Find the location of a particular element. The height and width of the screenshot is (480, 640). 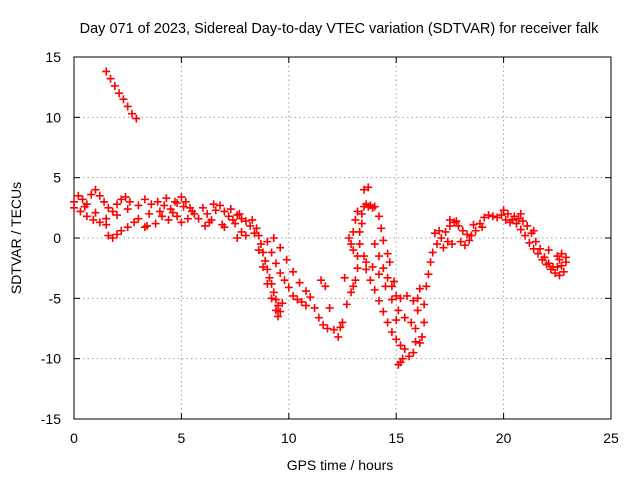

series-evening-dip is located at coordinates (397, 290).